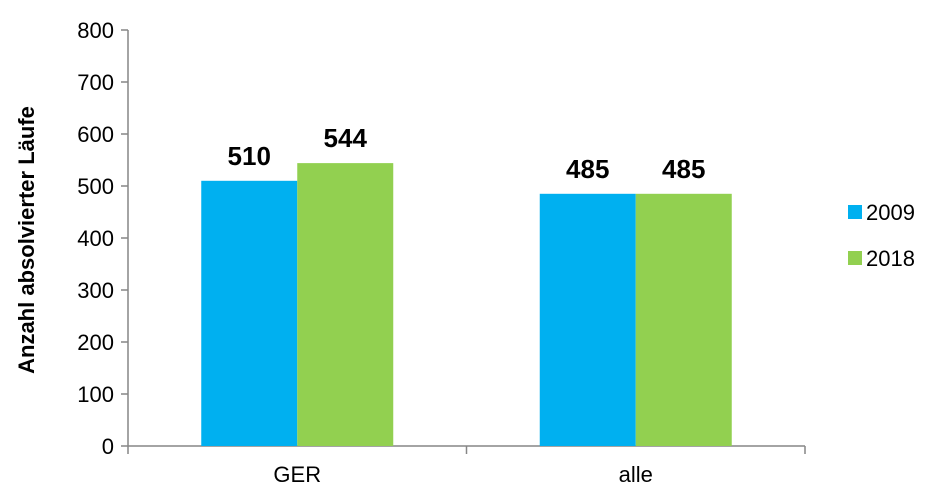  I want to click on y-tick-label: 500, so click(95, 186).